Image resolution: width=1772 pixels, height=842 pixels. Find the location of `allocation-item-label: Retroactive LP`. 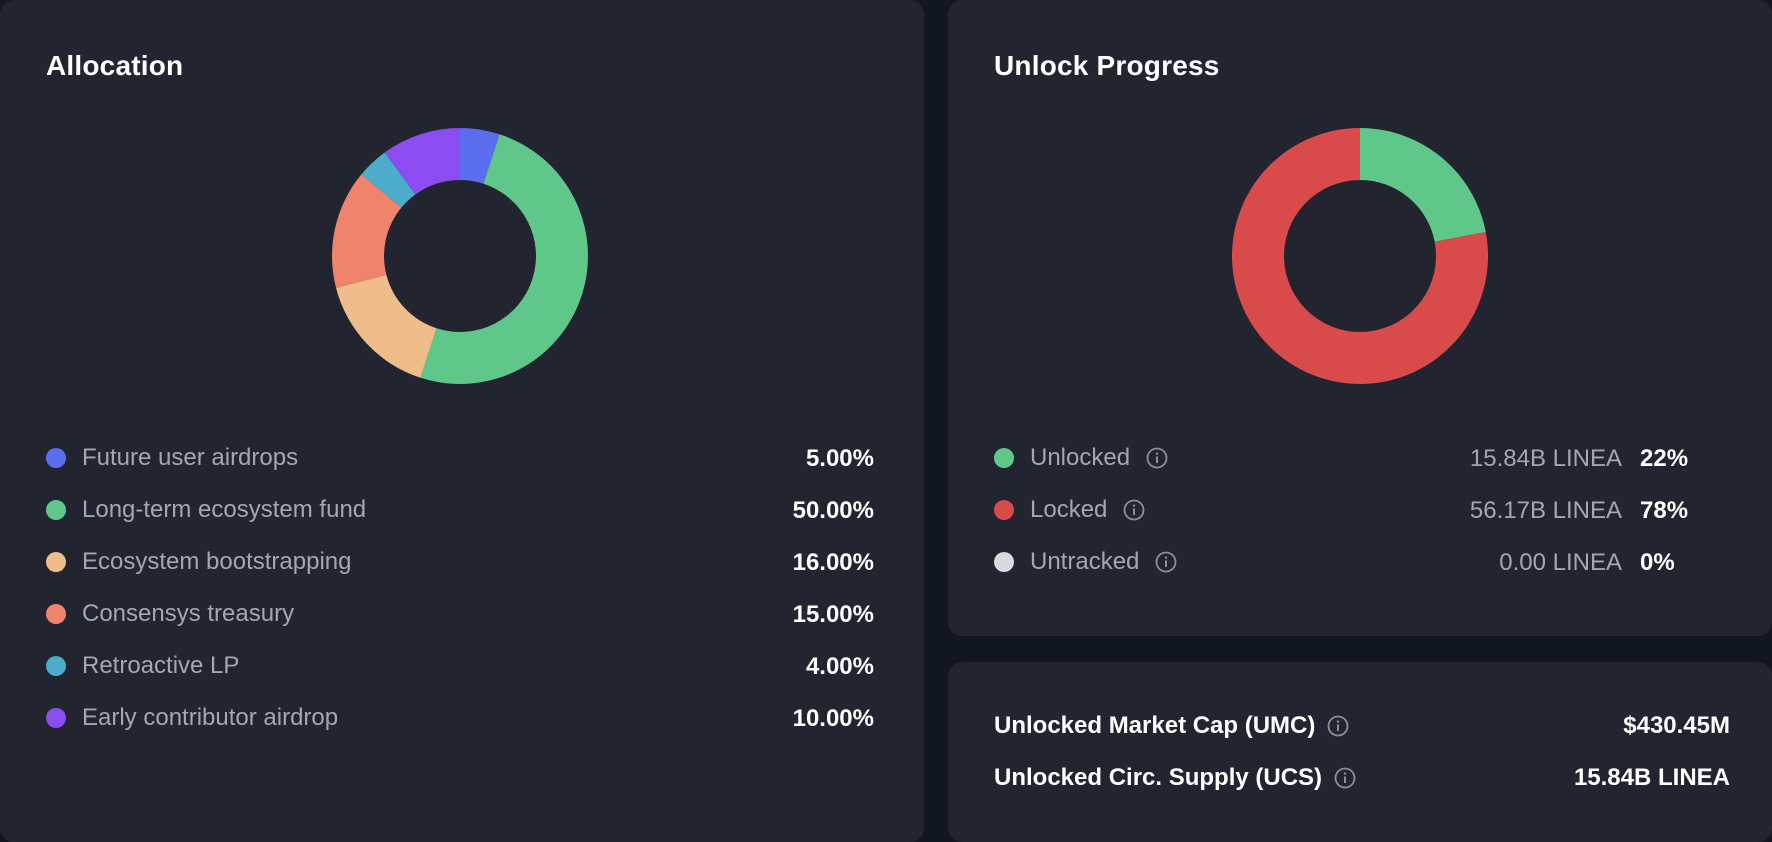

allocation-item-label: Retroactive LP is located at coordinates (161, 665).